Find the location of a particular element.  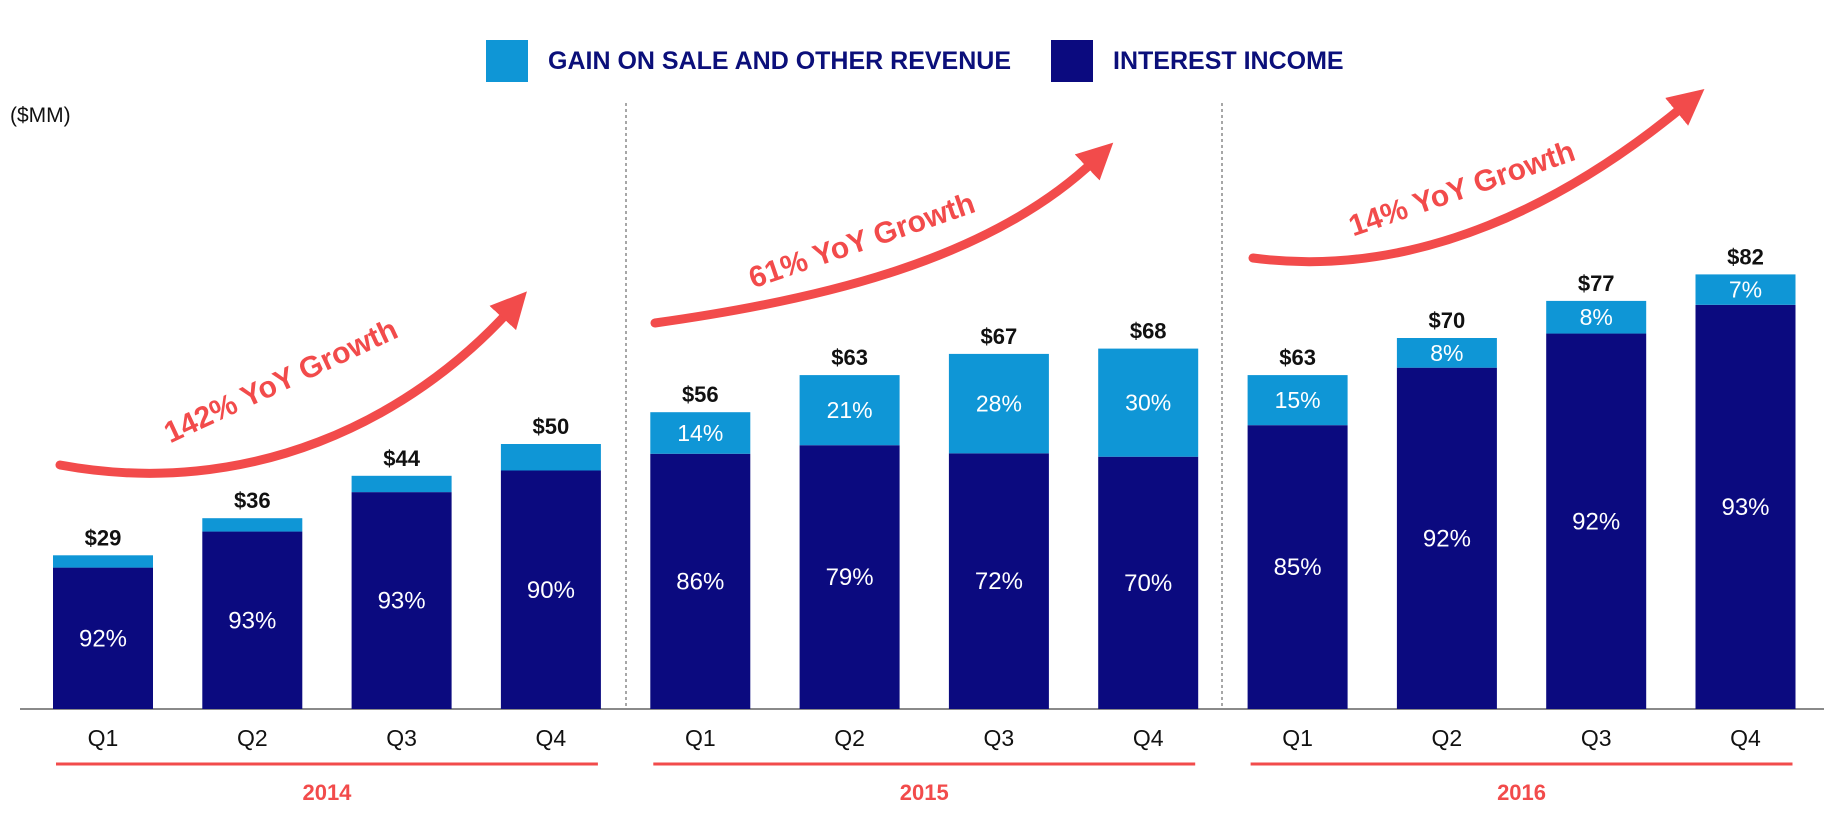

data-label-total-2014-Q4: $50 is located at coordinates (551, 426).